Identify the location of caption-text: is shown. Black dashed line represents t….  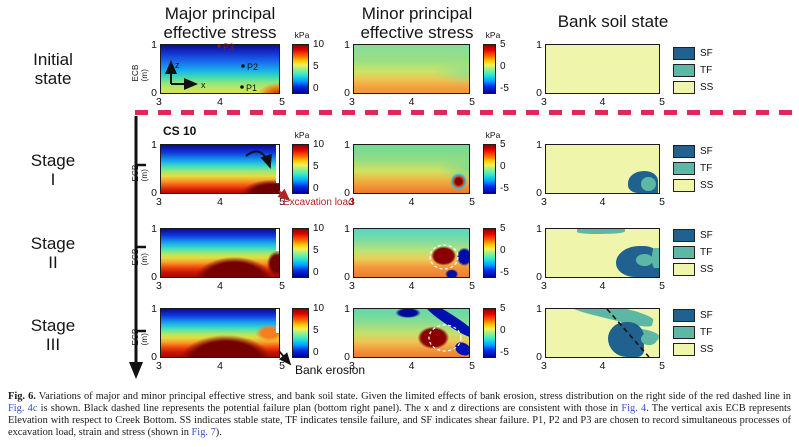
(329, 409).